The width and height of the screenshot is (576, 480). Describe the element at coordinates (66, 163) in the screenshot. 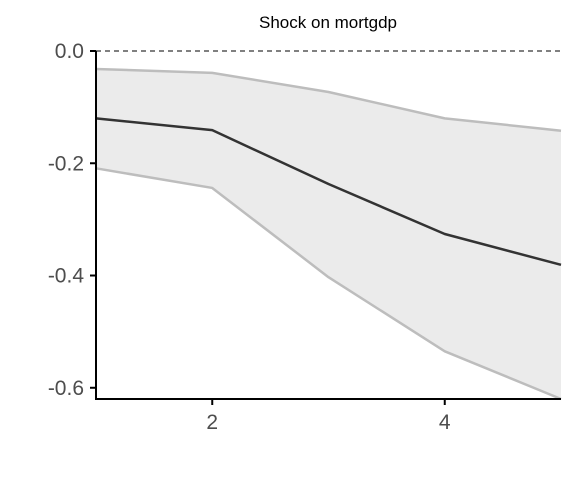

I see `y-tick-label: -0.2` at that location.